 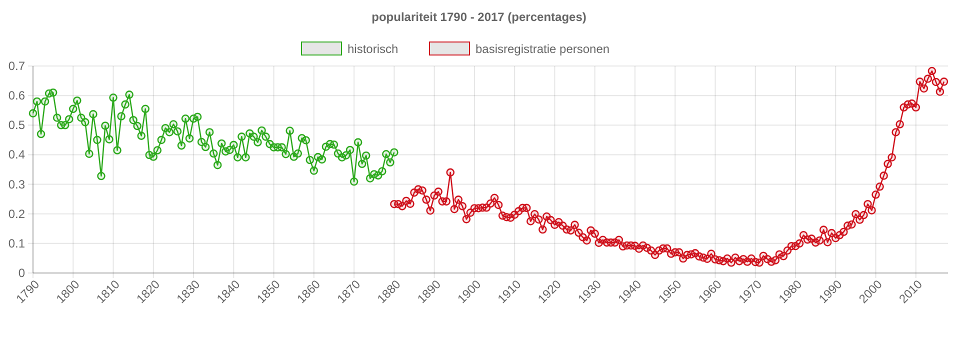 I want to click on legend-label: historisch, so click(x=373, y=49).